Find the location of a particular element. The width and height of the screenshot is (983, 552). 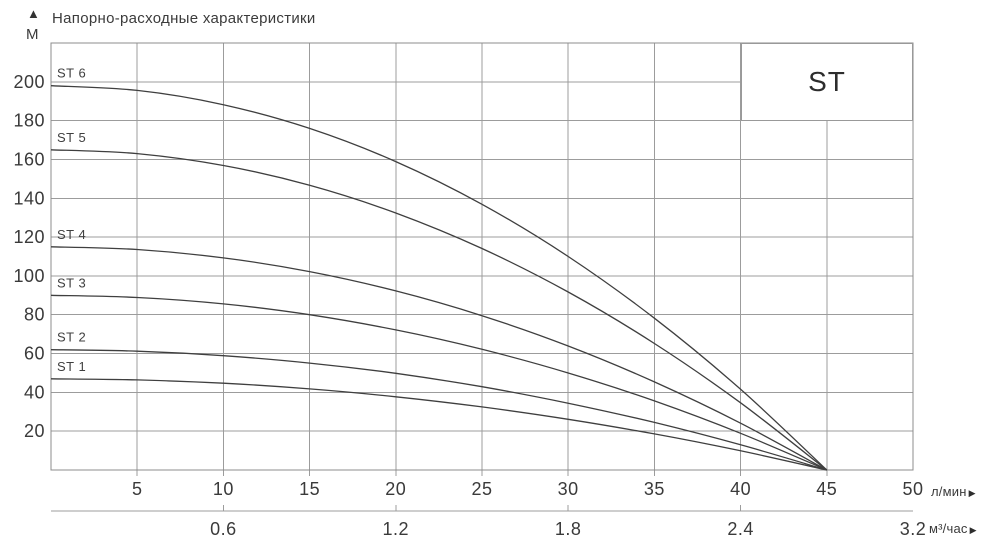

series-family-badge: ST is located at coordinates (827, 82).